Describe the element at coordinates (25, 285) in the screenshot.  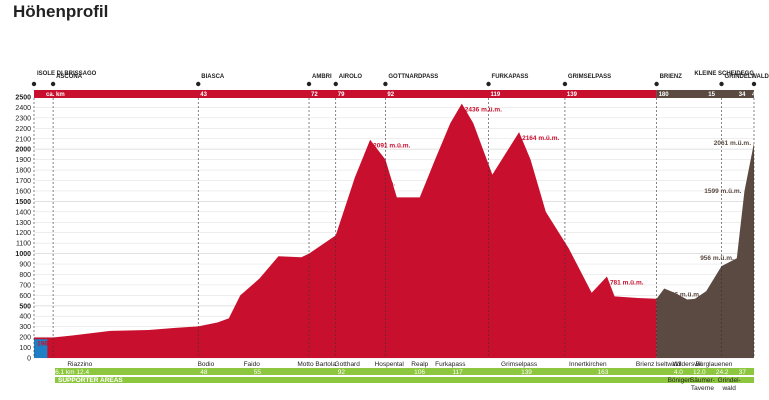
I see `y-tick-label: 700` at that location.